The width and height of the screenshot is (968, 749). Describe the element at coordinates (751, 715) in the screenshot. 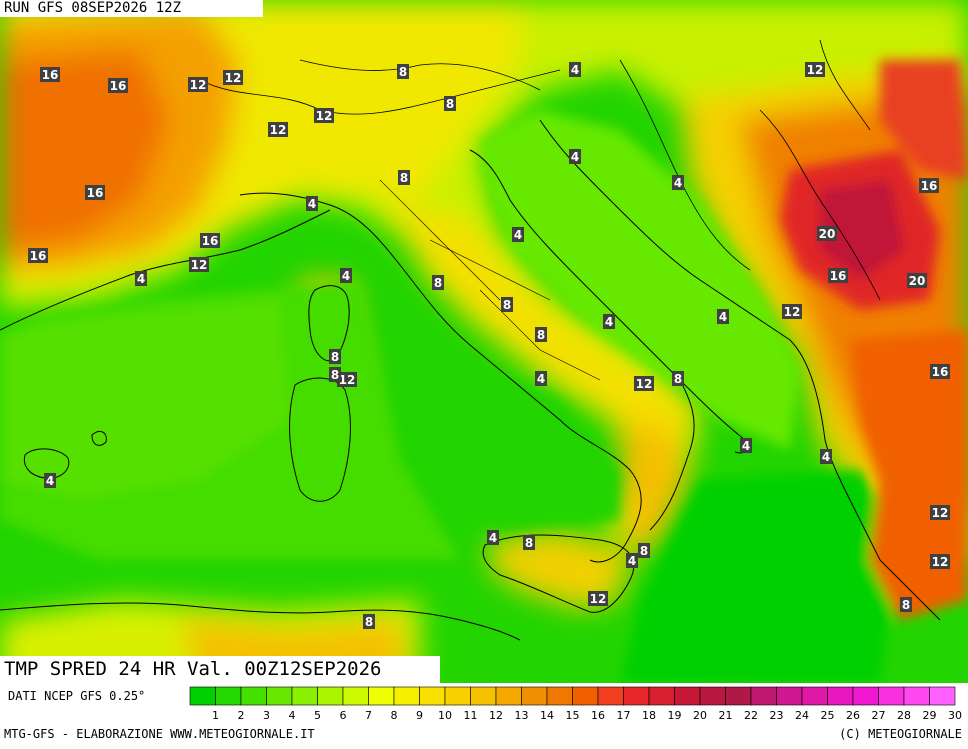

I see `legend-tick-label: 22` at that location.